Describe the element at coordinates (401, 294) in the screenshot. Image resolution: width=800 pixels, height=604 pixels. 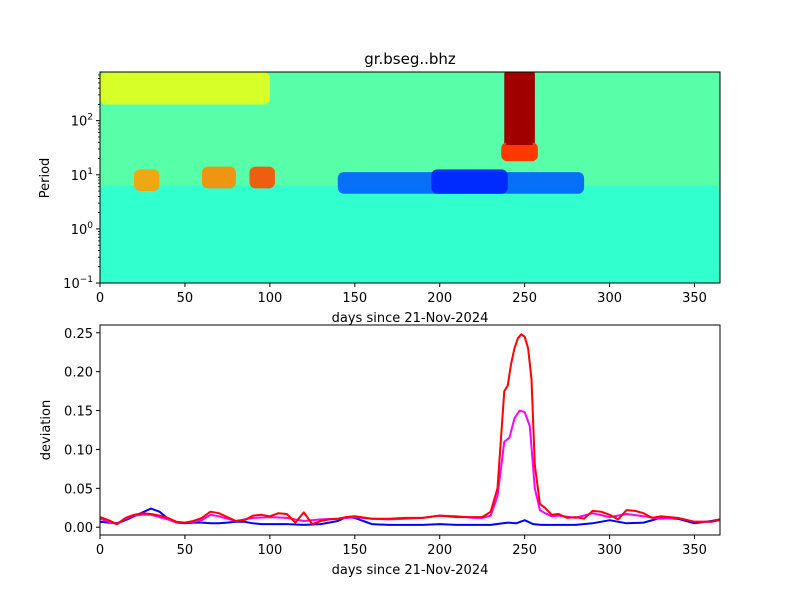
I see `heatmap-x-axis: 0 50 100 150 200 250 300 350` at that location.